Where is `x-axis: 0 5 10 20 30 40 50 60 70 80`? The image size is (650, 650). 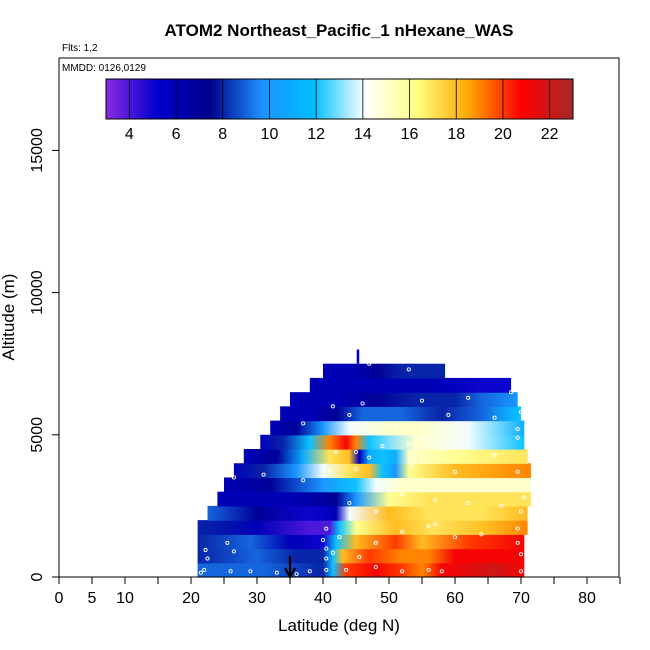 x-axis: 0 5 10 20 30 40 50 60 70 80 is located at coordinates (338, 592).